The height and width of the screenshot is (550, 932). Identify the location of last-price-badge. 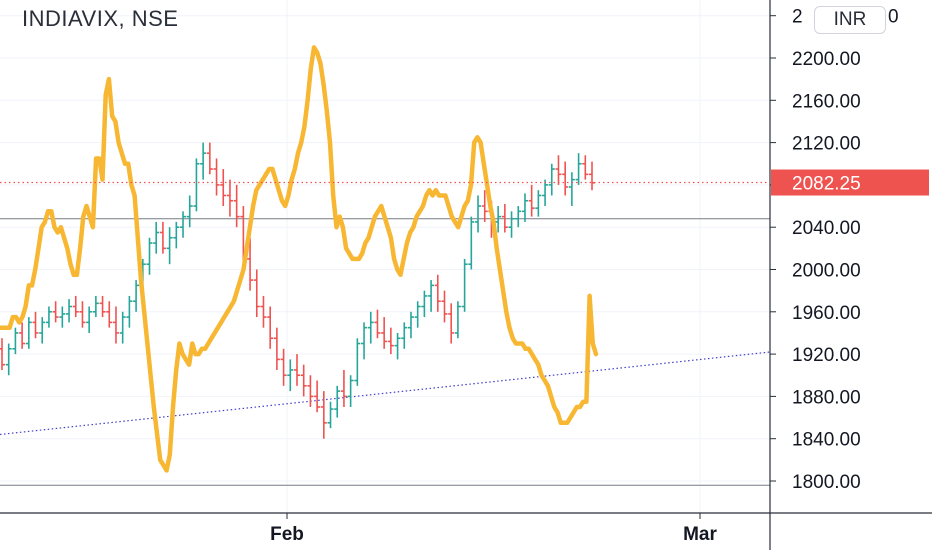
(850, 182).